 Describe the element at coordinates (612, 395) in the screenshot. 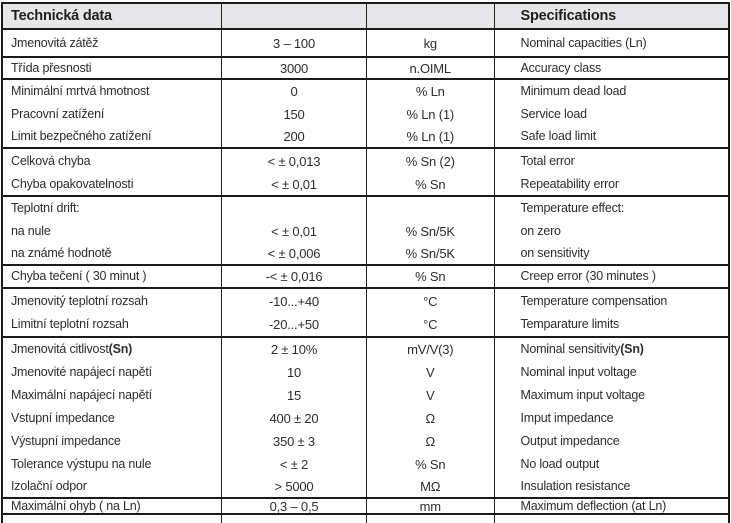

I see `english-label-cell: Maximum input voltage` at that location.